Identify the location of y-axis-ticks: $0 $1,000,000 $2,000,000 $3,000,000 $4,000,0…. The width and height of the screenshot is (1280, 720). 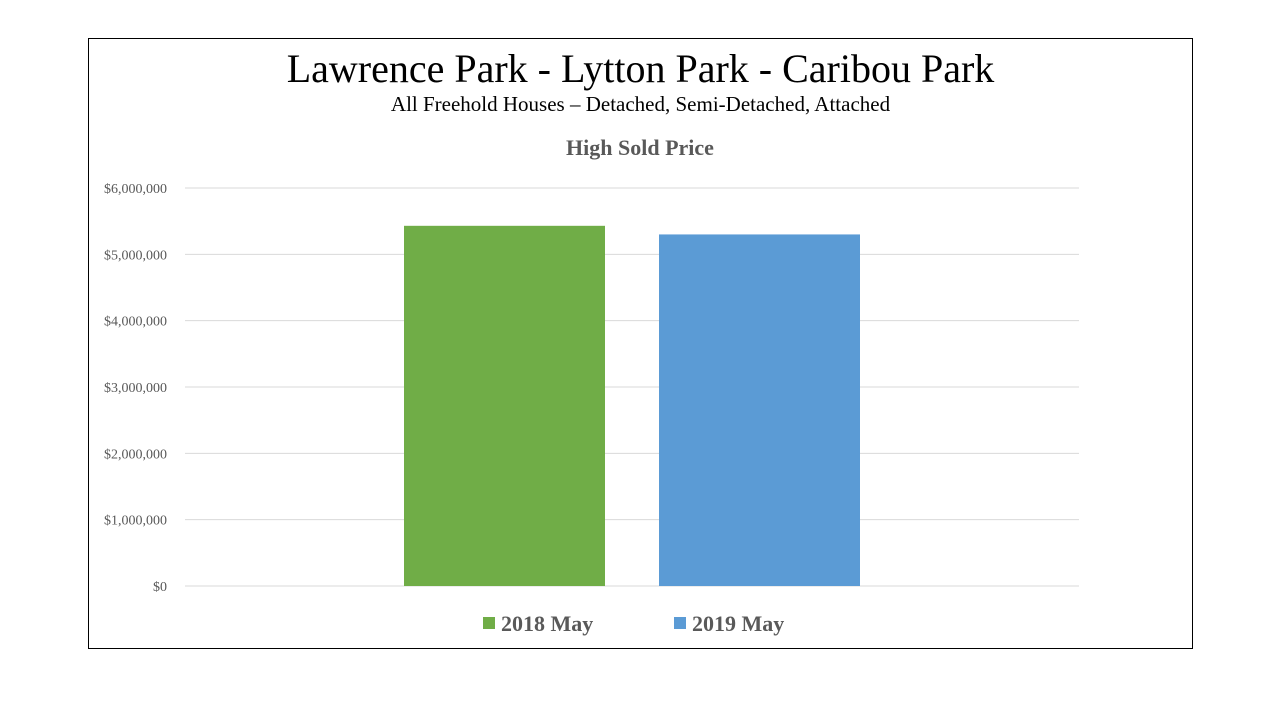
(135, 388).